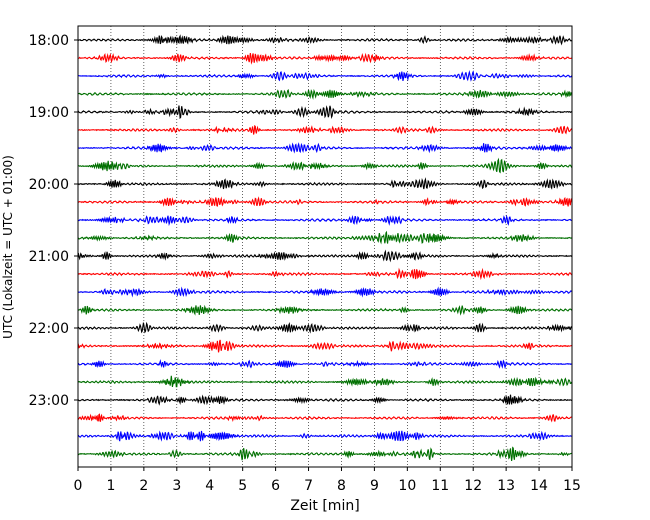 This screenshot has width=650, height=520. What do you see at coordinates (49, 257) in the screenshot?
I see `y-tick-label: 21:00` at bounding box center [49, 257].